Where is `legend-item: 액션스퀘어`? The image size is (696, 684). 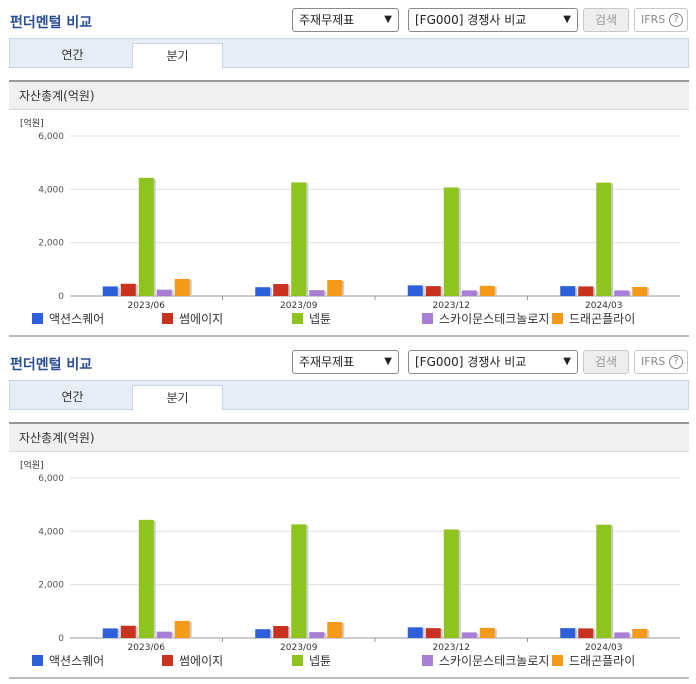
legend-item: 액션스퀘어 is located at coordinates (68, 663).